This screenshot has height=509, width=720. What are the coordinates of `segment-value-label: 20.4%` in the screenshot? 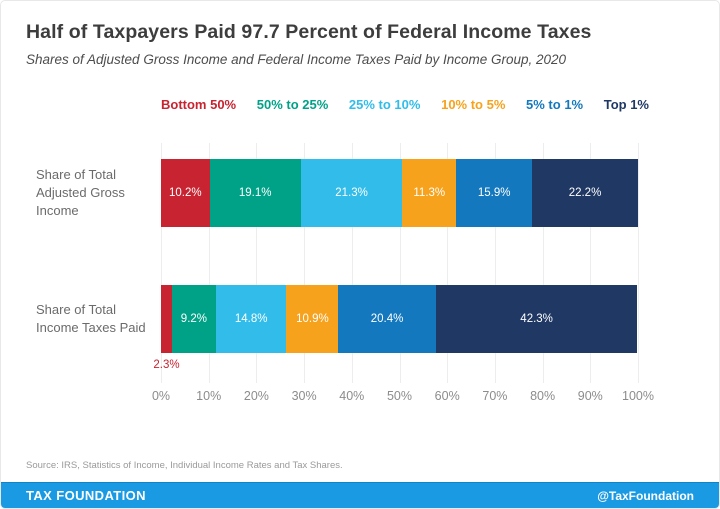 It's located at (387, 319).